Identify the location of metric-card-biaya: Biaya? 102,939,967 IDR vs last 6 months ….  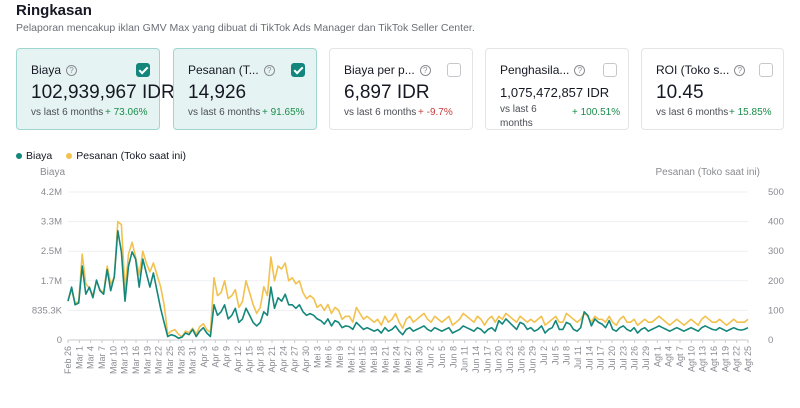
(95, 89).